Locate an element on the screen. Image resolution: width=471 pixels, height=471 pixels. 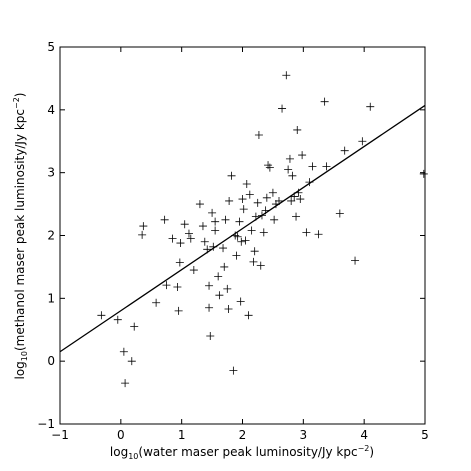
y-tick-label: 3 is located at coordinates (51, 173).